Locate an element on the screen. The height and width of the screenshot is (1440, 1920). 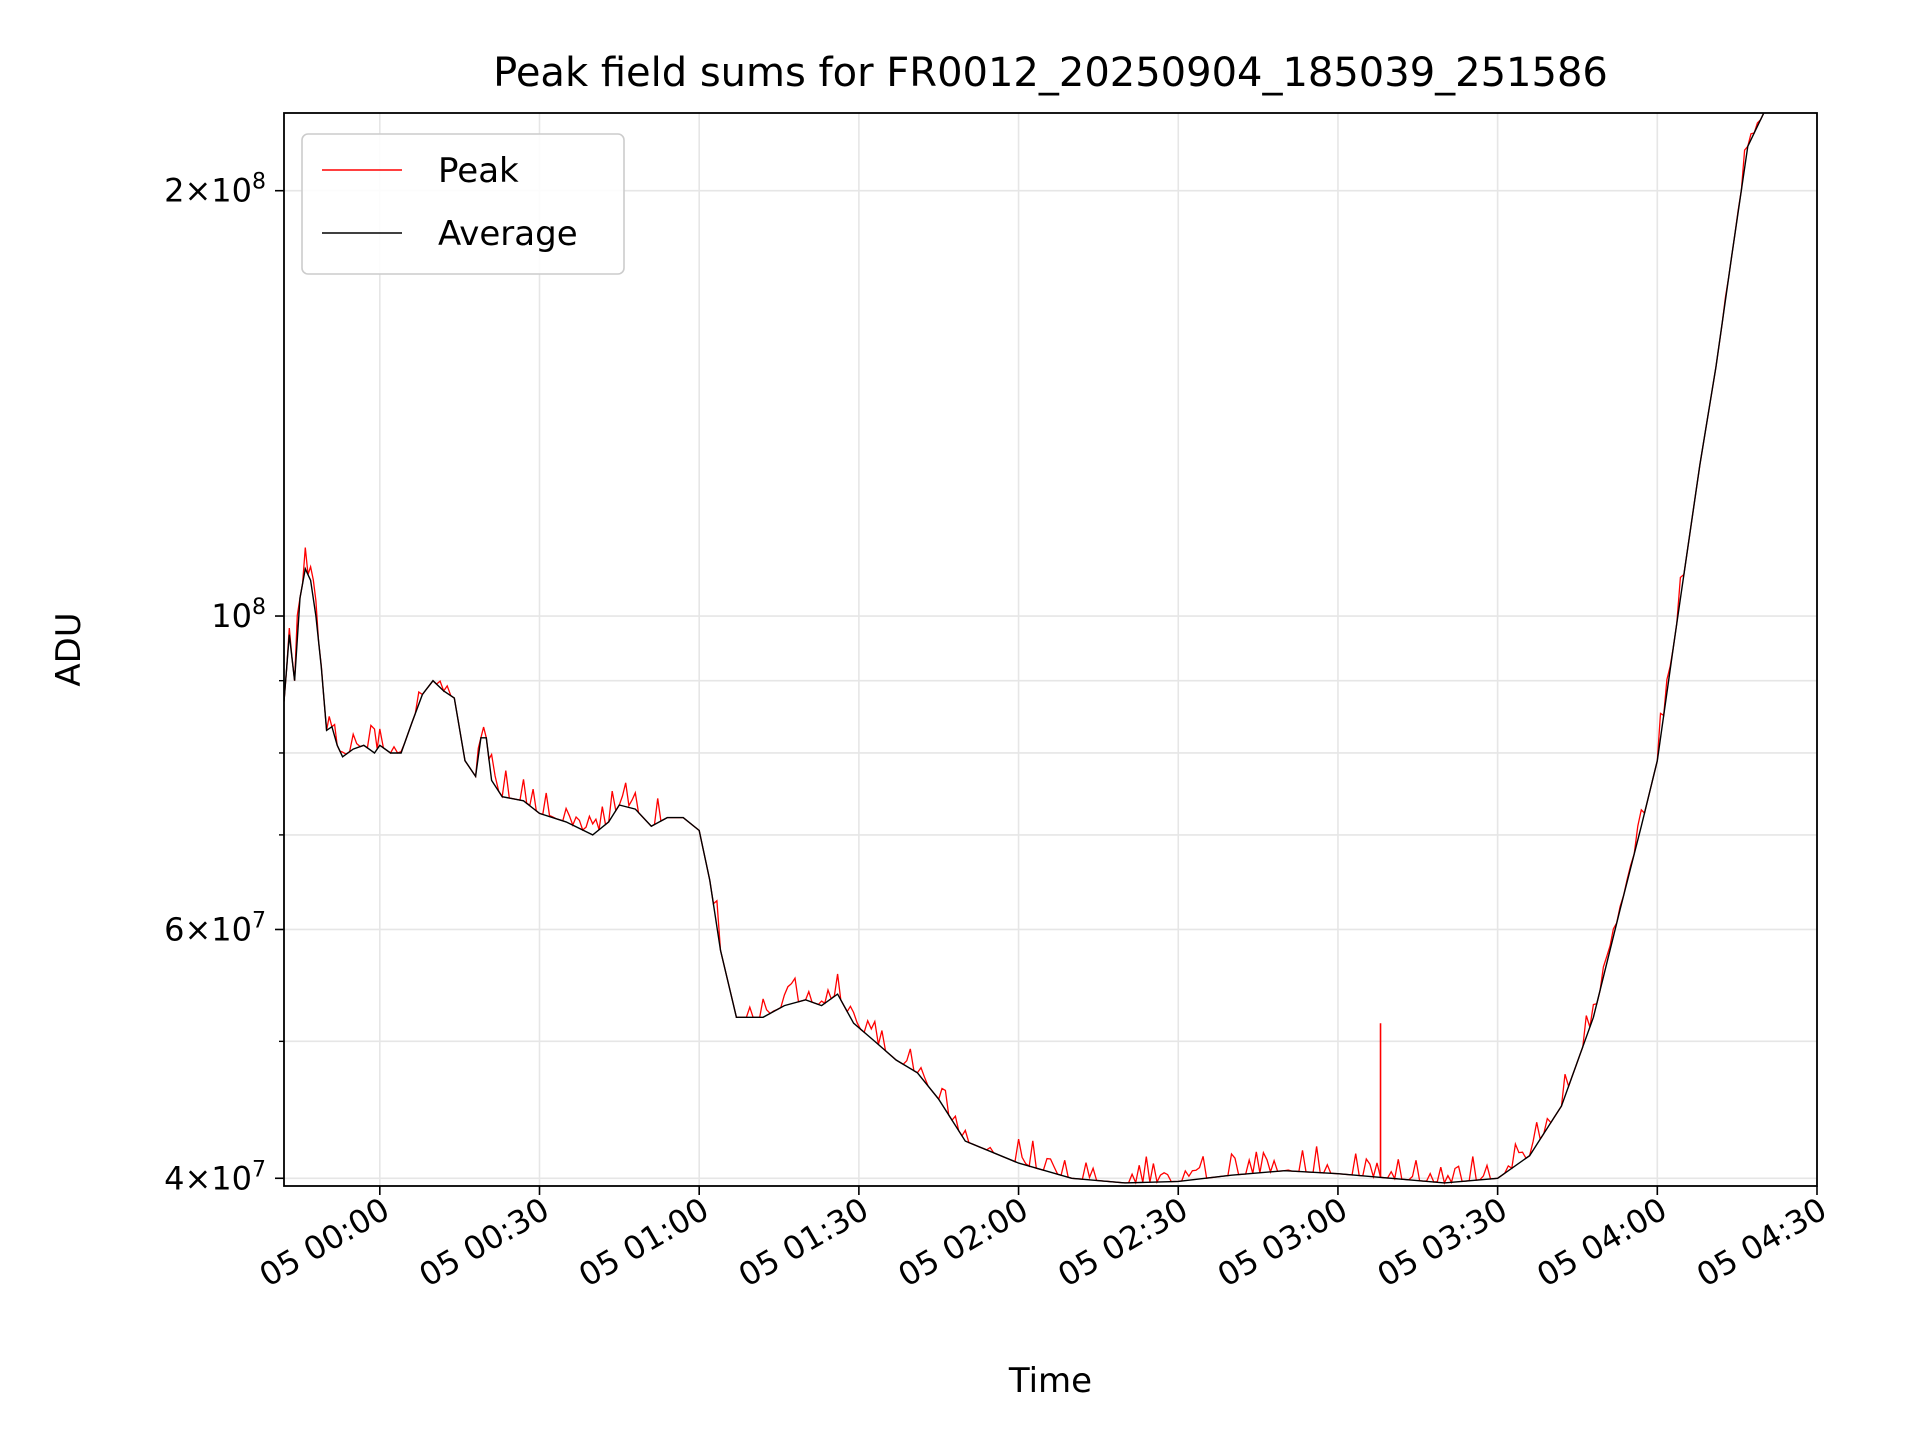
y-tick-label: 4×107 is located at coordinates (215, 1177).